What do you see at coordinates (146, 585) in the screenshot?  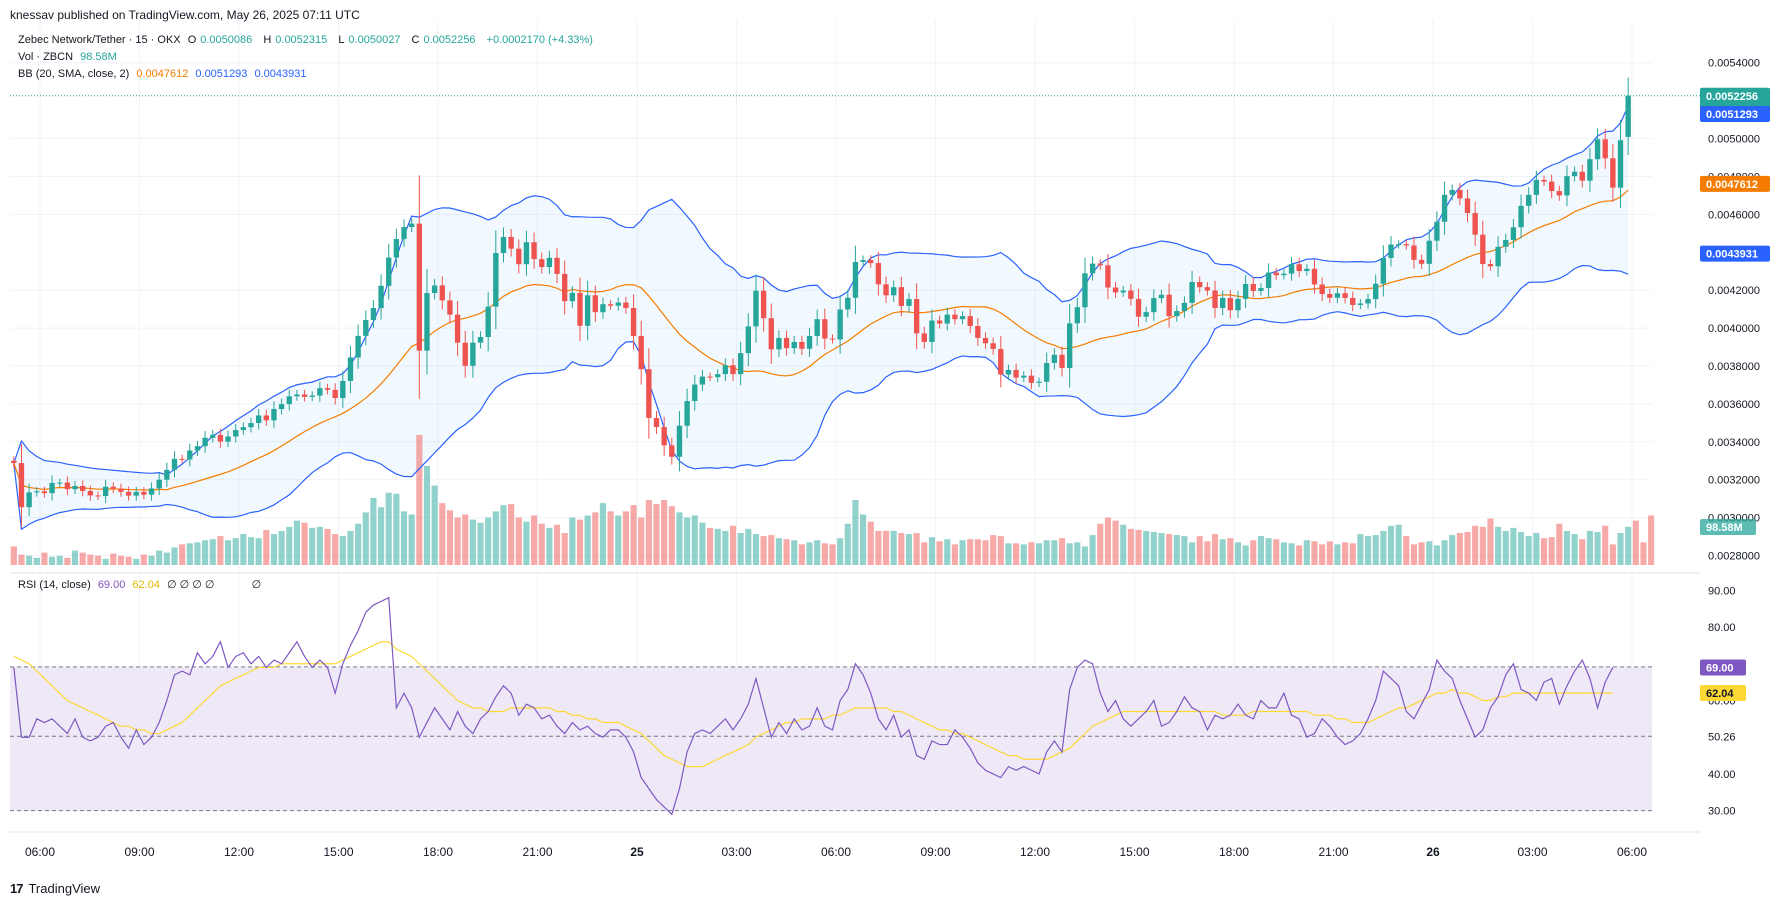 I see `rsi-ma-value: 62.04` at bounding box center [146, 585].